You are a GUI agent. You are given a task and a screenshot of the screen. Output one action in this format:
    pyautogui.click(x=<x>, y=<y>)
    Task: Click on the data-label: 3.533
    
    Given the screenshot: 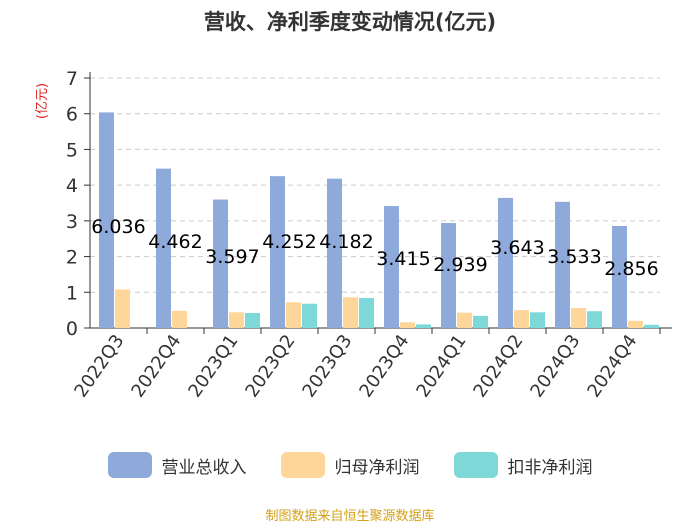 What is the action you would take?
    pyautogui.click(x=574, y=257)
    